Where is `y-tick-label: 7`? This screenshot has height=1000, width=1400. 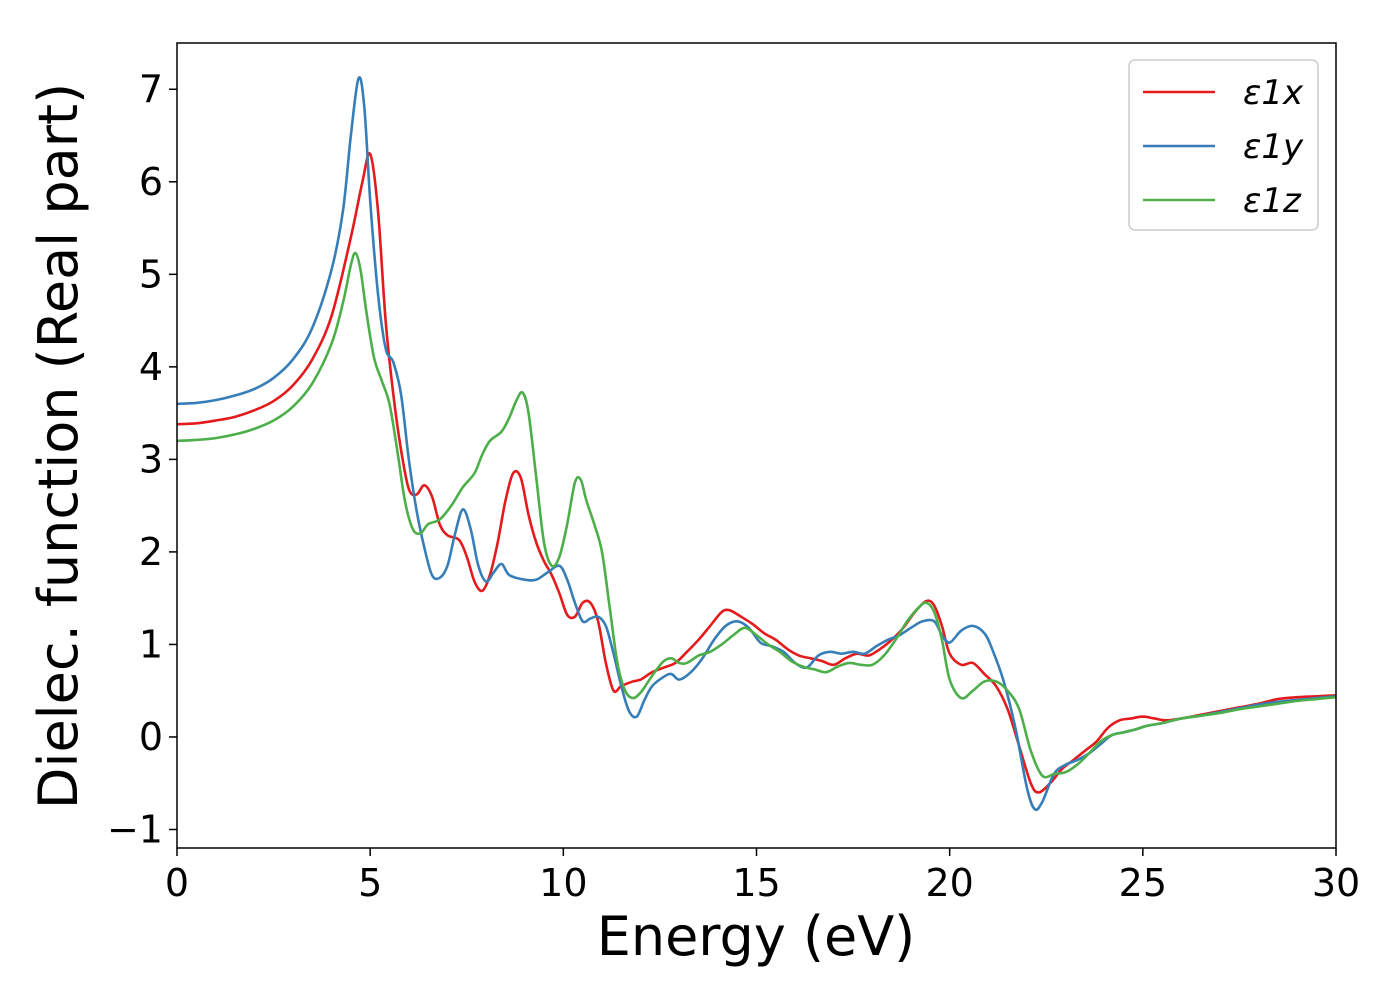
y-tick-label: 7 is located at coordinates (151, 89).